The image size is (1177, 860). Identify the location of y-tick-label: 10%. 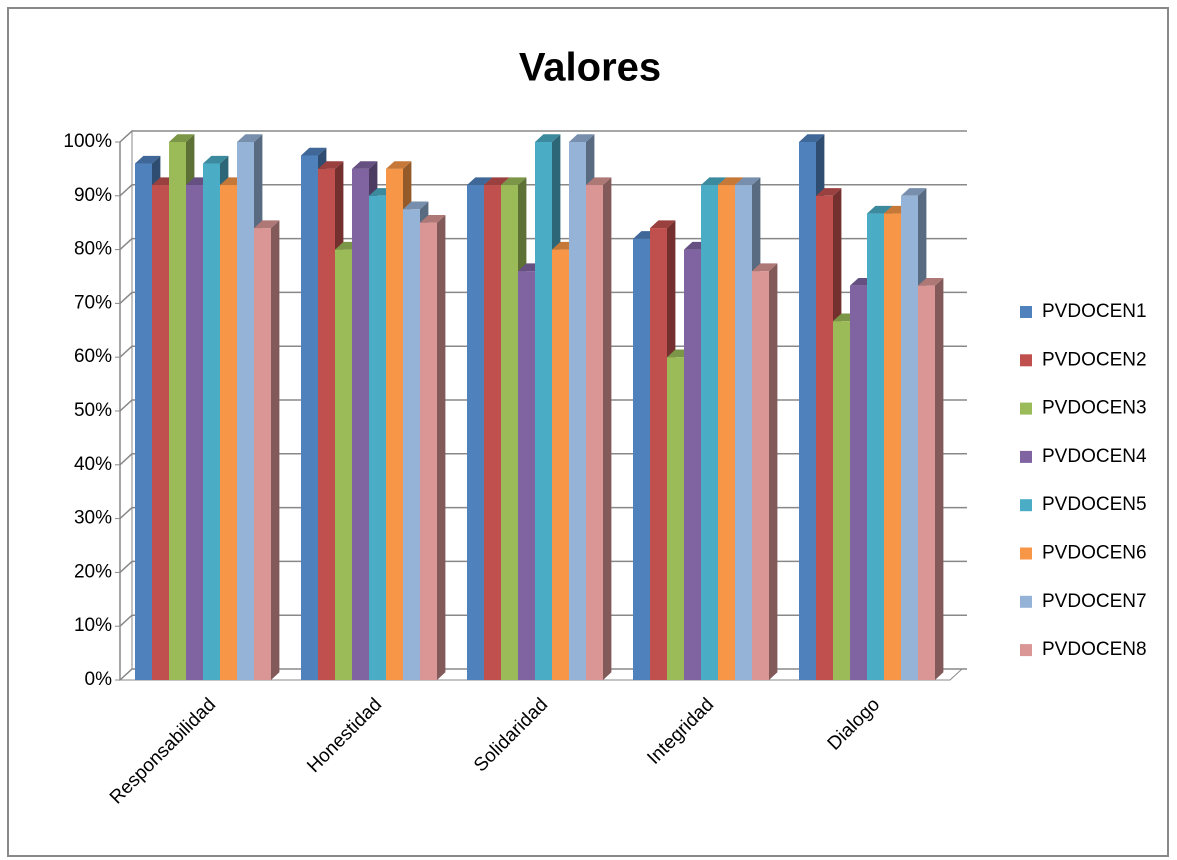
(93, 625).